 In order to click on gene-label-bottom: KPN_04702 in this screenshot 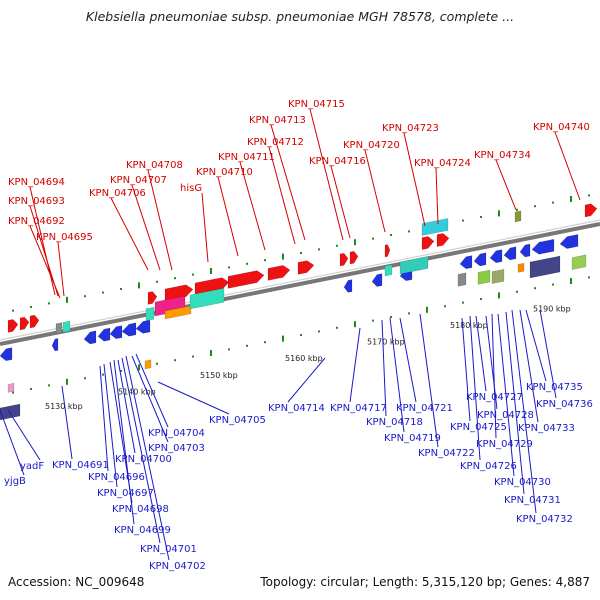, I will do `click(177, 566)`.